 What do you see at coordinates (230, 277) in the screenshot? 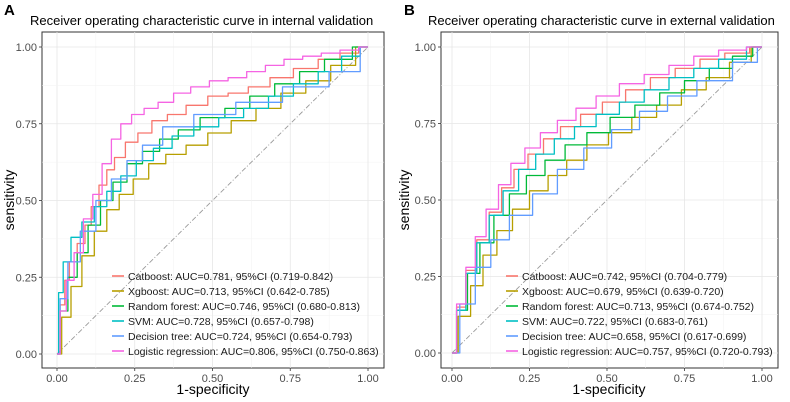
I see `panel-a-legend-label: Catboost: AUC=0.781, 95%CI (0.719-0.842)` at bounding box center [230, 277].